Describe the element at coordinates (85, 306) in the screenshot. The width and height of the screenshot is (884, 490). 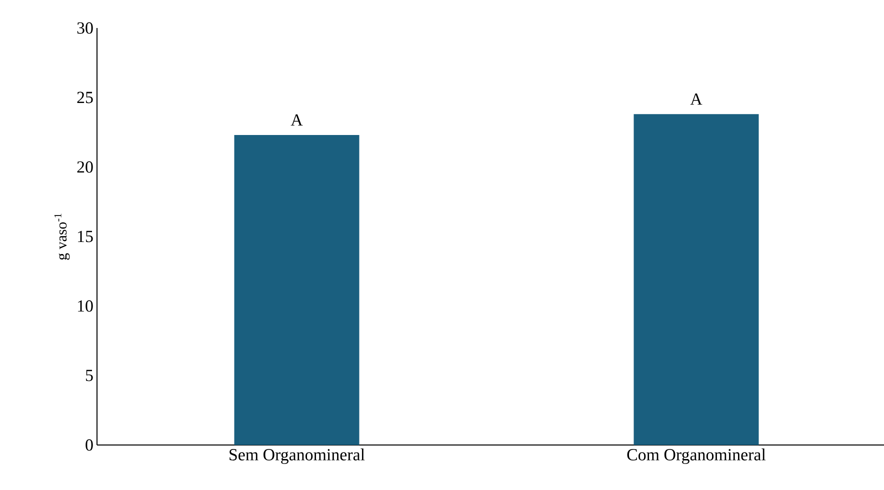
I see `y-tick-label: 10` at that location.